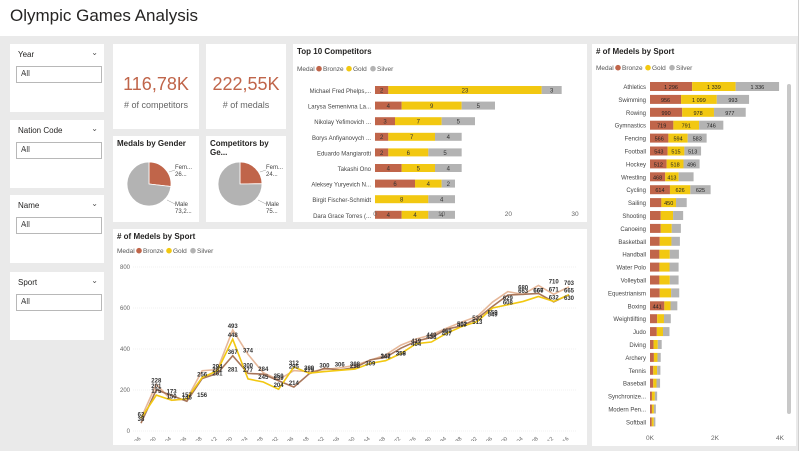 Image resolution: width=804 pixels, height=451 pixels. I want to click on x-tick-label: 1906, so click(181, 438).